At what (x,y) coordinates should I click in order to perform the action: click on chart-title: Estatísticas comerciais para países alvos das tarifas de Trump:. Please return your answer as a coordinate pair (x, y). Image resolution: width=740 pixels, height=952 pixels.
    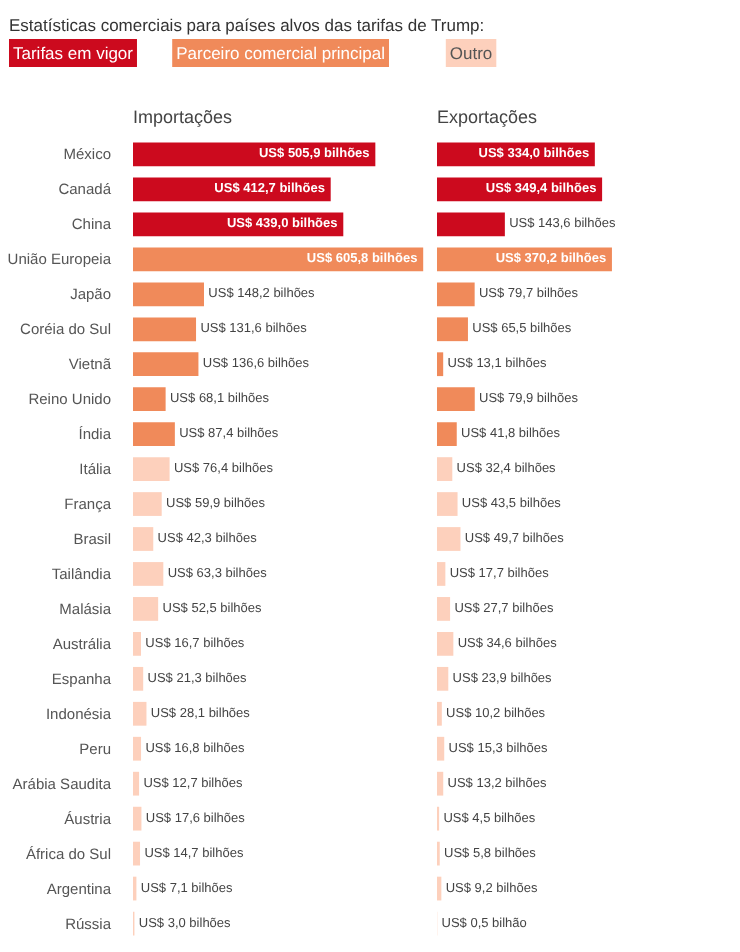
    Looking at the image, I should click on (247, 25).